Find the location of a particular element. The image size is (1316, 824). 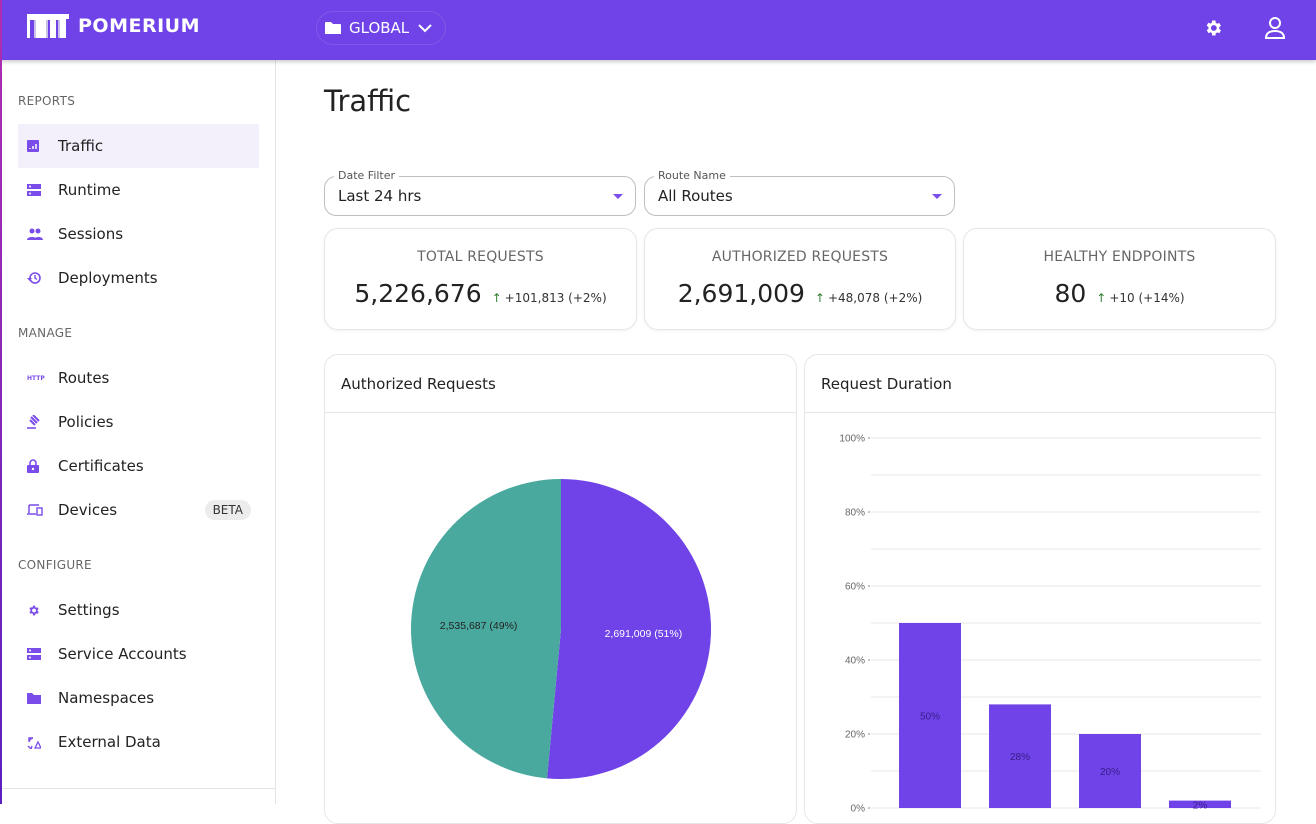

y-tick-label: 20% is located at coordinates (855, 735).